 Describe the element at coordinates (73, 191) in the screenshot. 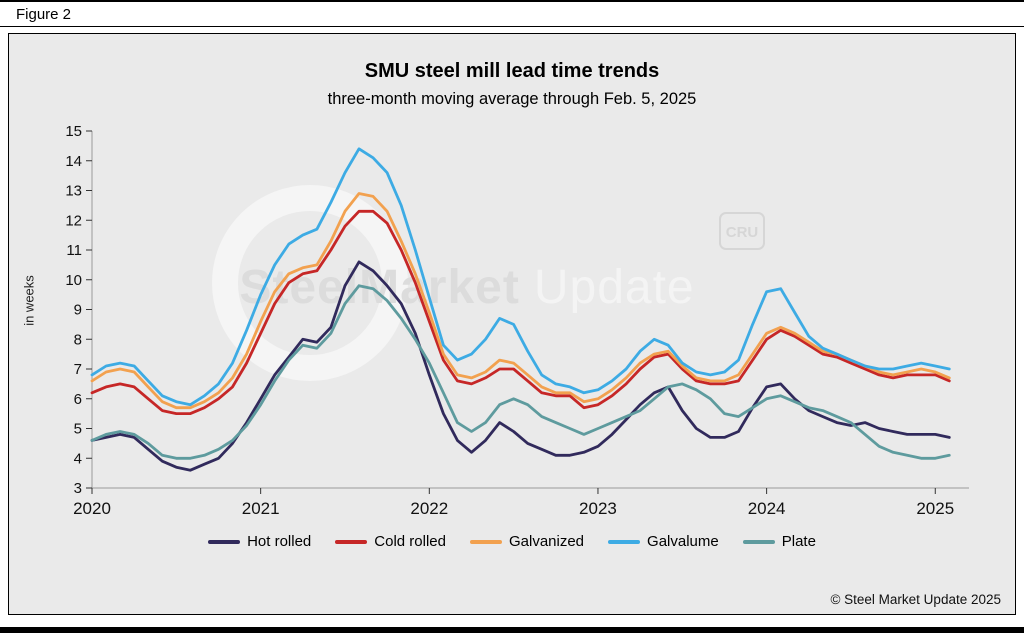

I see `y-tick-label: 13` at that location.